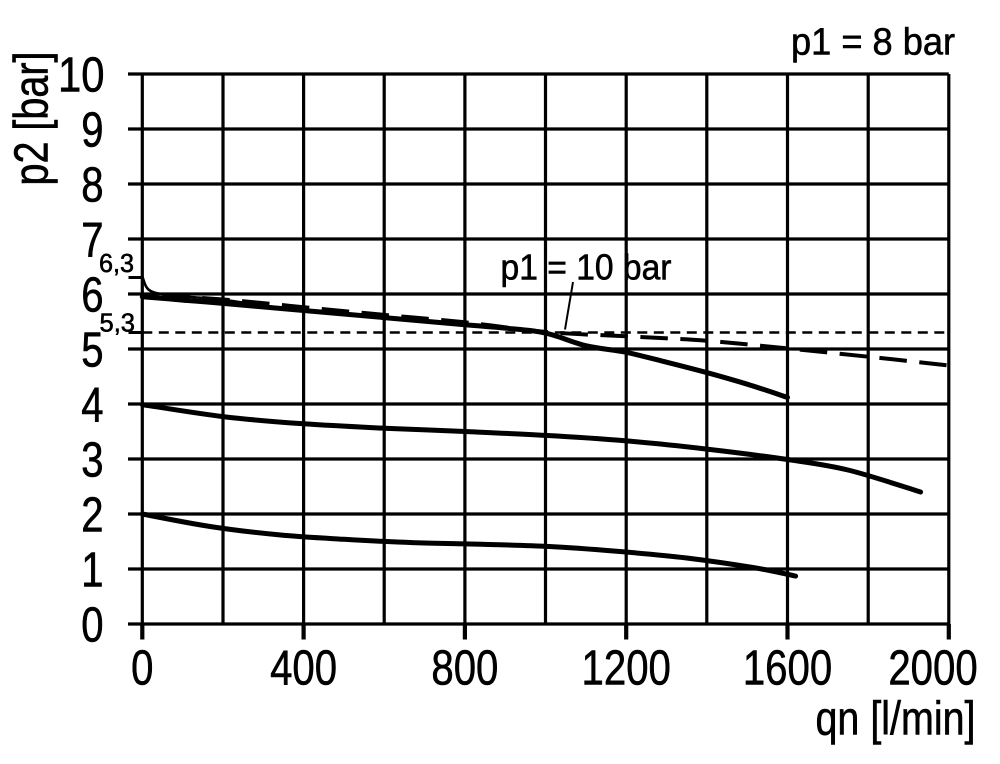 The height and width of the screenshot is (764, 1000). I want to click on svg-text: 2, so click(92, 515).